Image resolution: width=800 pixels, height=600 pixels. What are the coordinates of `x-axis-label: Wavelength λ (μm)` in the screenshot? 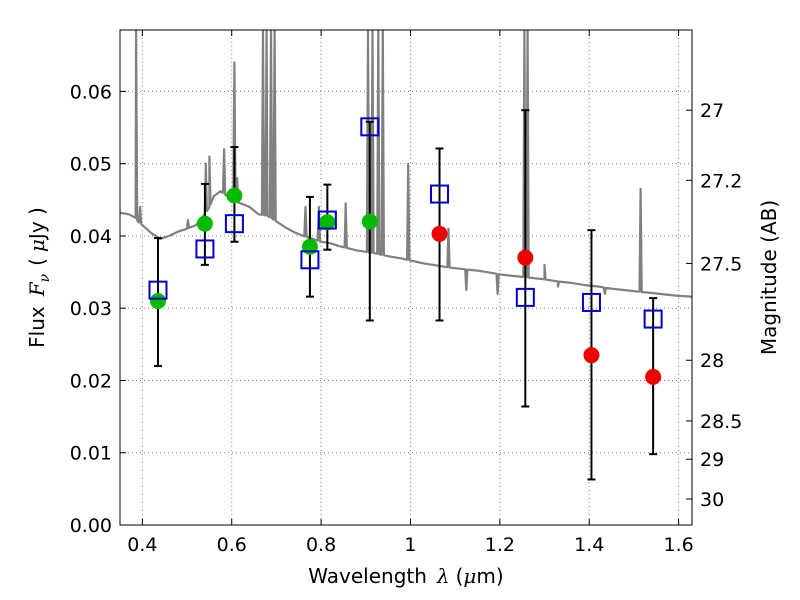 It's located at (405, 576).